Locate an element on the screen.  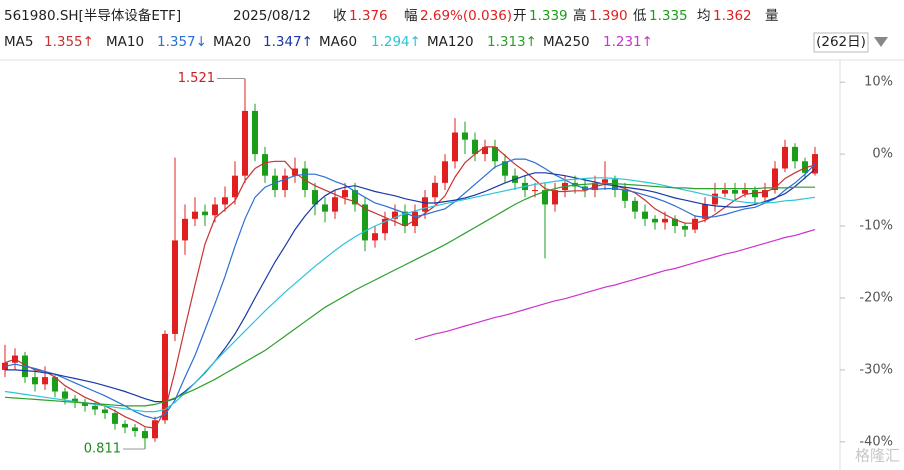
legend-value: 1.231↑ is located at coordinates (628, 42).